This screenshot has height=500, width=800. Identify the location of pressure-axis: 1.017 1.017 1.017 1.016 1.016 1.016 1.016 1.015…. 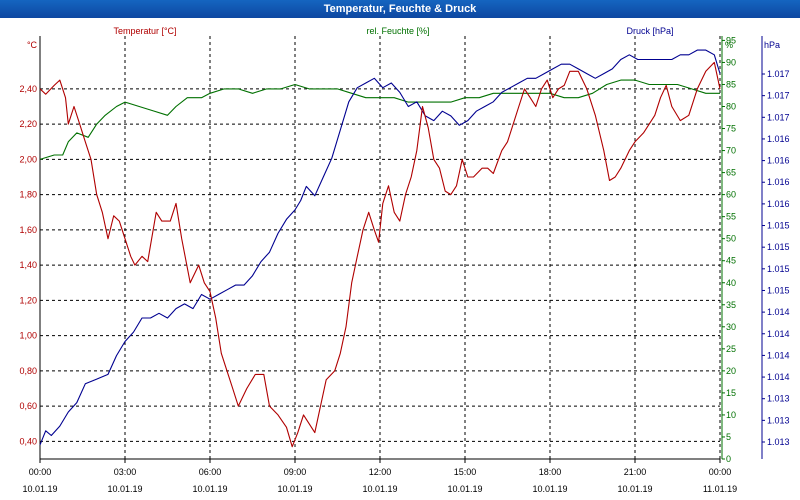
(776, 258).